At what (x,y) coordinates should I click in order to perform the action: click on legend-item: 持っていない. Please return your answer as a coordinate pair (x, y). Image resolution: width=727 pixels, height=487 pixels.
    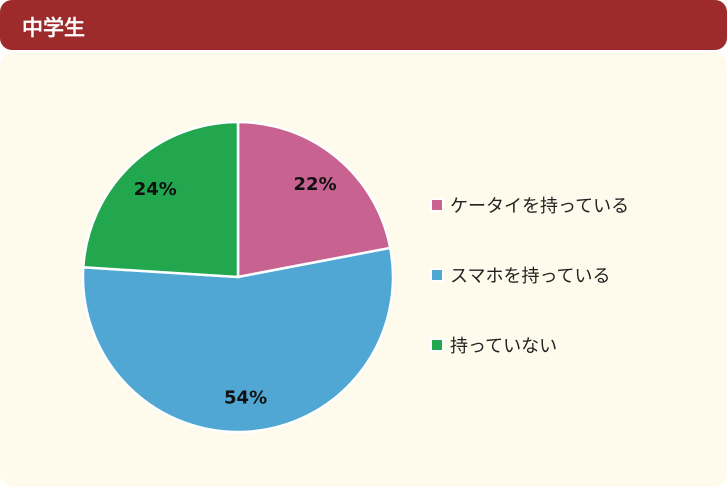
    Looking at the image, I should click on (493, 345).